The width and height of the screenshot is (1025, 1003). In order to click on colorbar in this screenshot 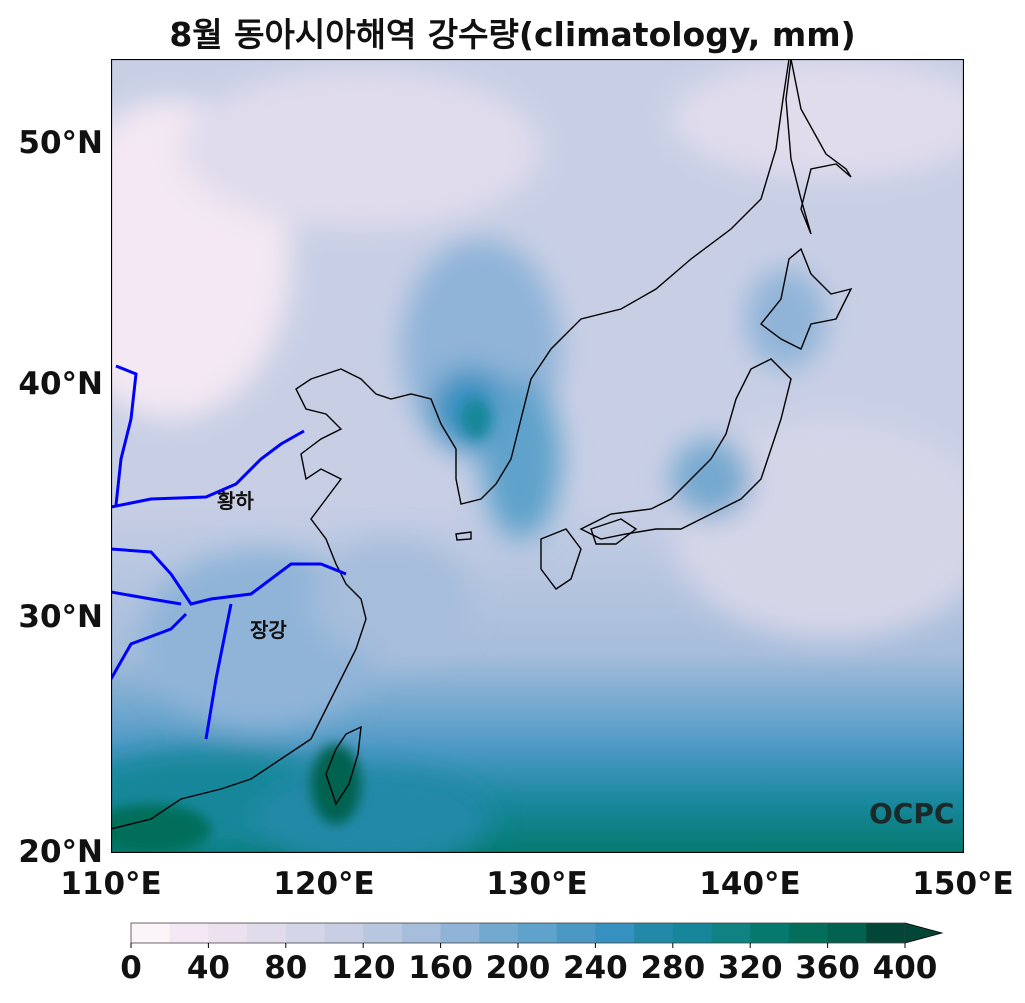, I will do `click(537, 935)`.